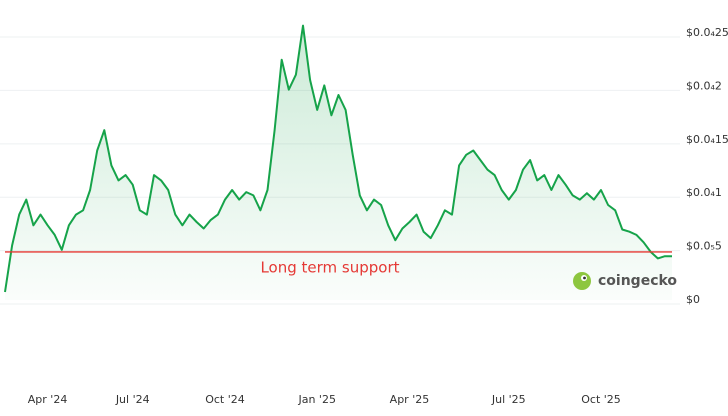  Describe the element at coordinates (704, 85) in the screenshot. I see `y-tick-label: $0.0₄2` at that location.